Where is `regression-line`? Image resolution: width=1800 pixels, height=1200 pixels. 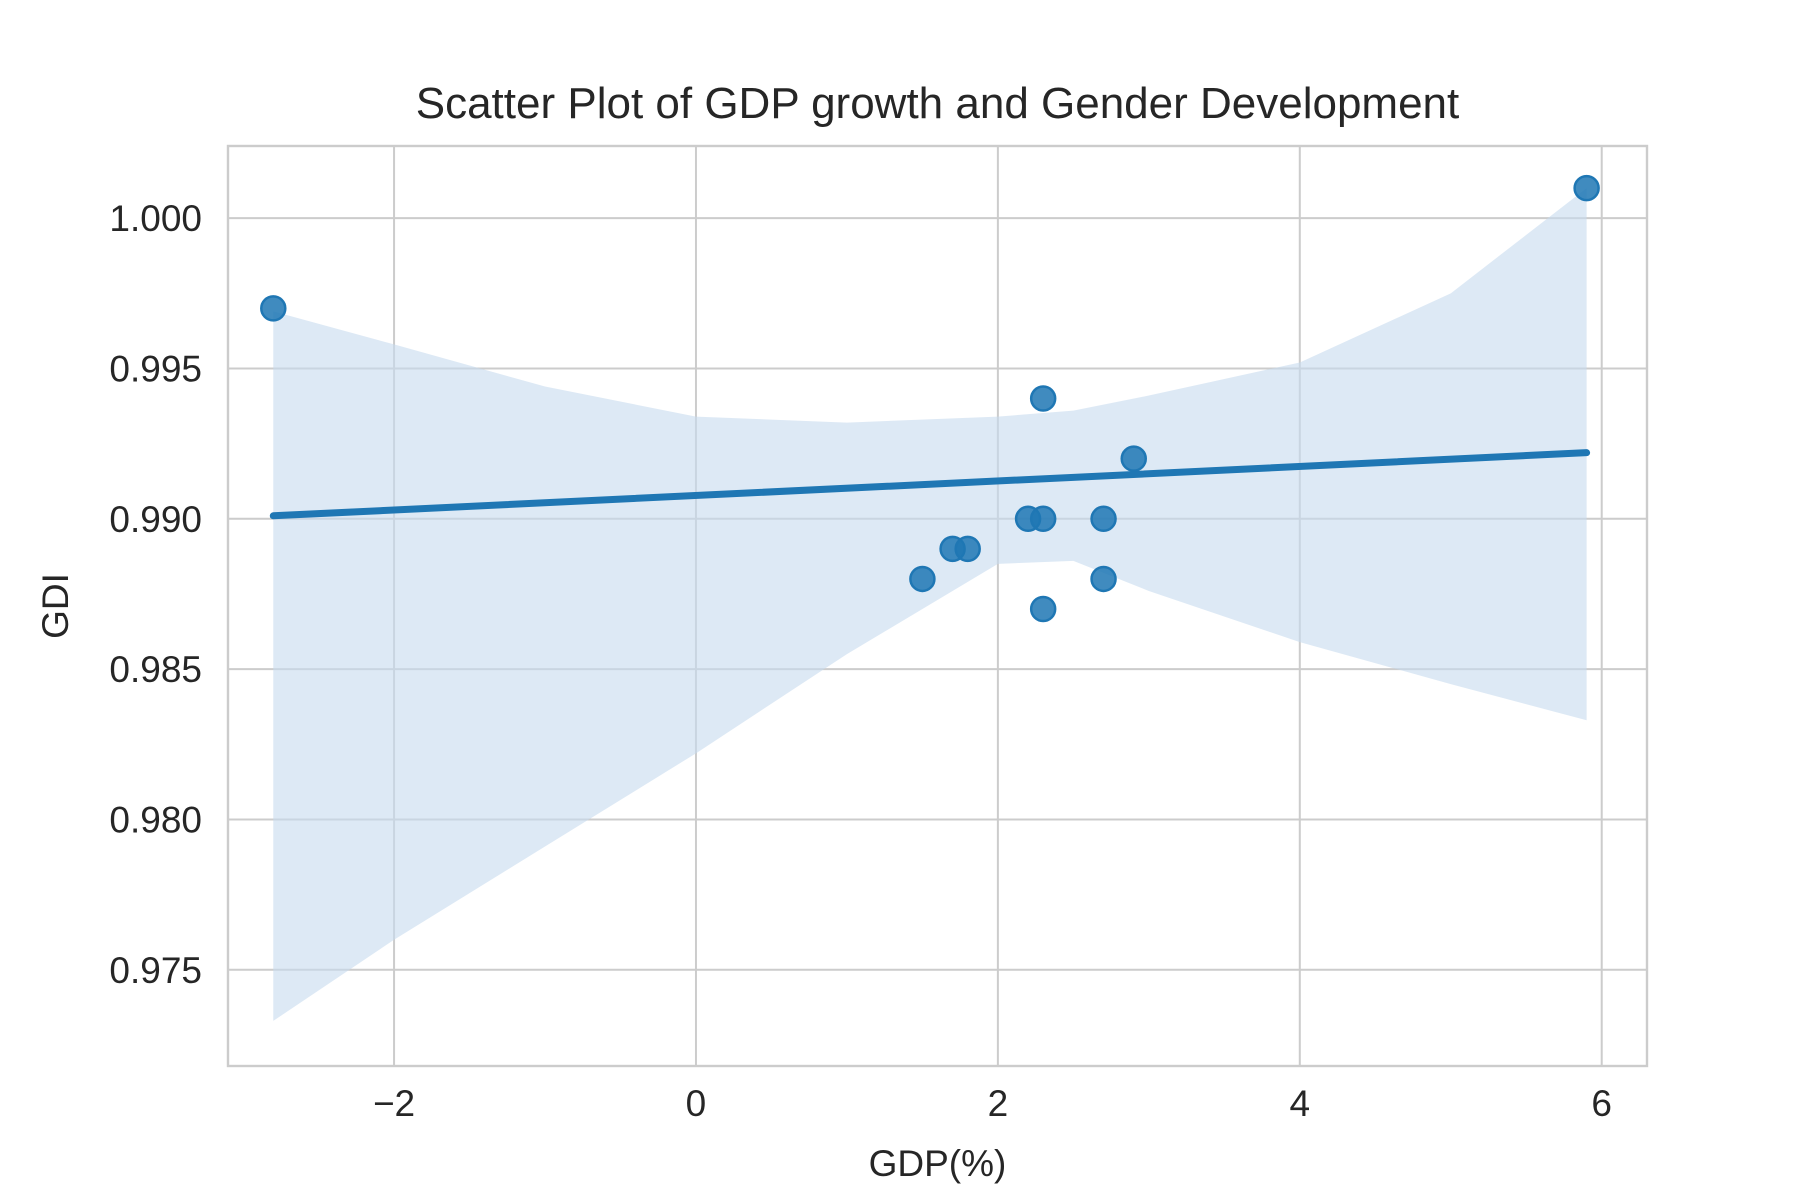 regression-line is located at coordinates (930, 484).